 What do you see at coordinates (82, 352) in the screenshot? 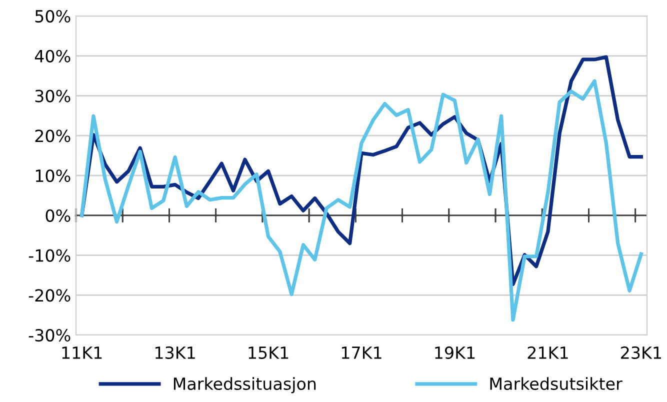
I see `x-tick-label: 11K1` at bounding box center [82, 352].